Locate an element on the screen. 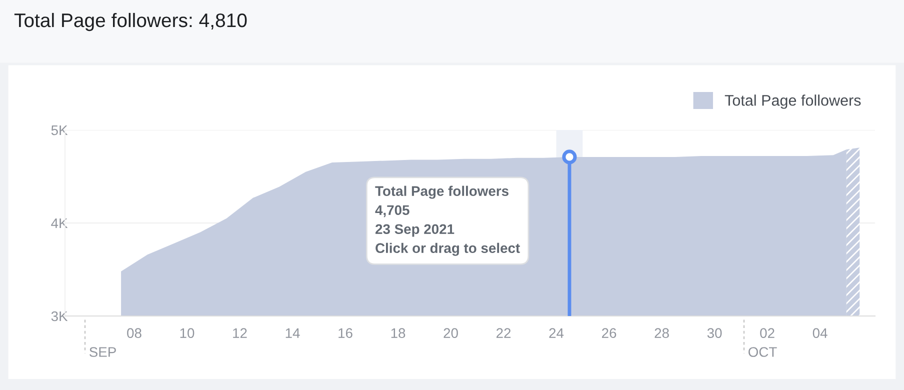 The width and height of the screenshot is (904, 390). x-tick-label: 22 is located at coordinates (503, 333).